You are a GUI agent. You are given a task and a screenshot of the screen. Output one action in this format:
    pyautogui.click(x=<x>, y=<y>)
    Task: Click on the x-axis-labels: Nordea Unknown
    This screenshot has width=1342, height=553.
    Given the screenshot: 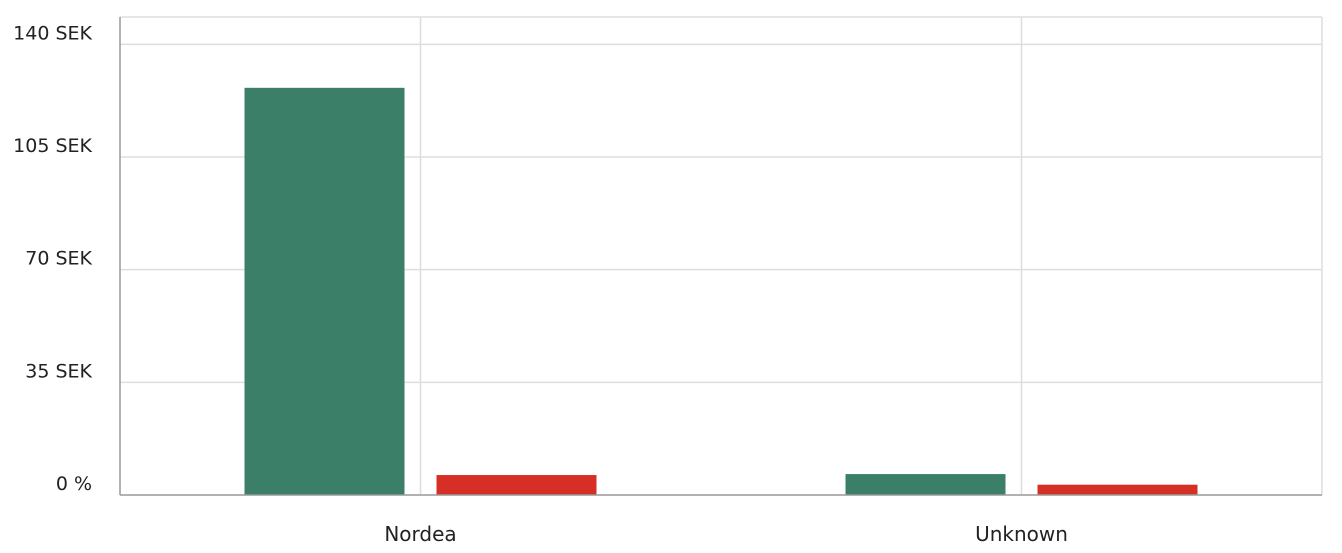 What is the action you would take?
    pyautogui.click(x=726, y=534)
    